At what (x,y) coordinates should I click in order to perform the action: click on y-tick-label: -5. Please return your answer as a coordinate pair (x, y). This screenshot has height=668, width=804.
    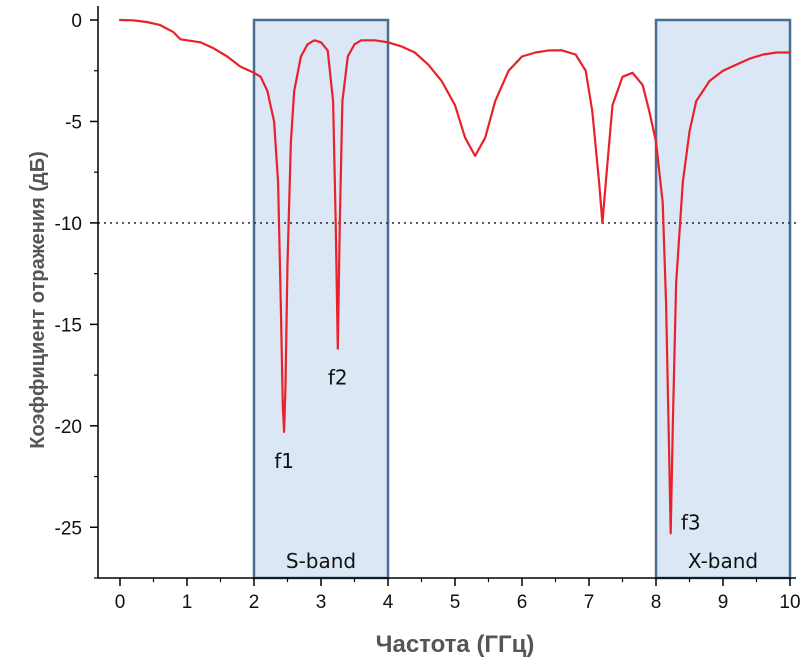
    Looking at the image, I should click on (73, 122).